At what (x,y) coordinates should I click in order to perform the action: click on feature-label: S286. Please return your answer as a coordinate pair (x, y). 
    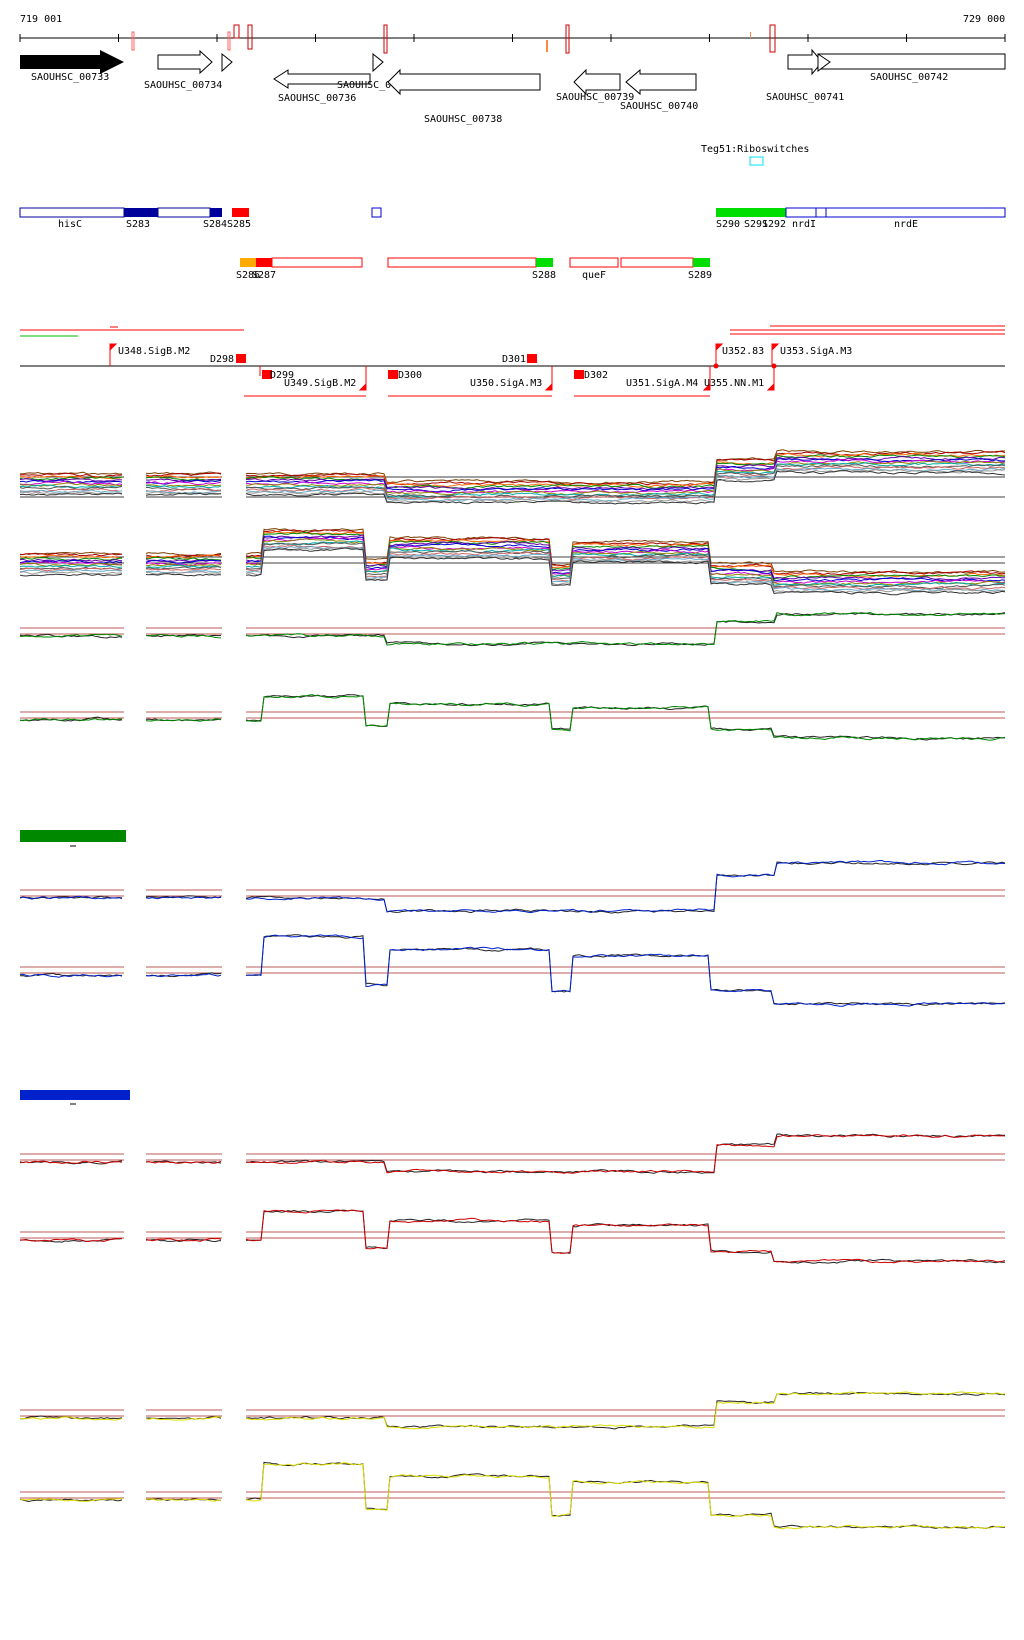
    Looking at the image, I should click on (248, 275).